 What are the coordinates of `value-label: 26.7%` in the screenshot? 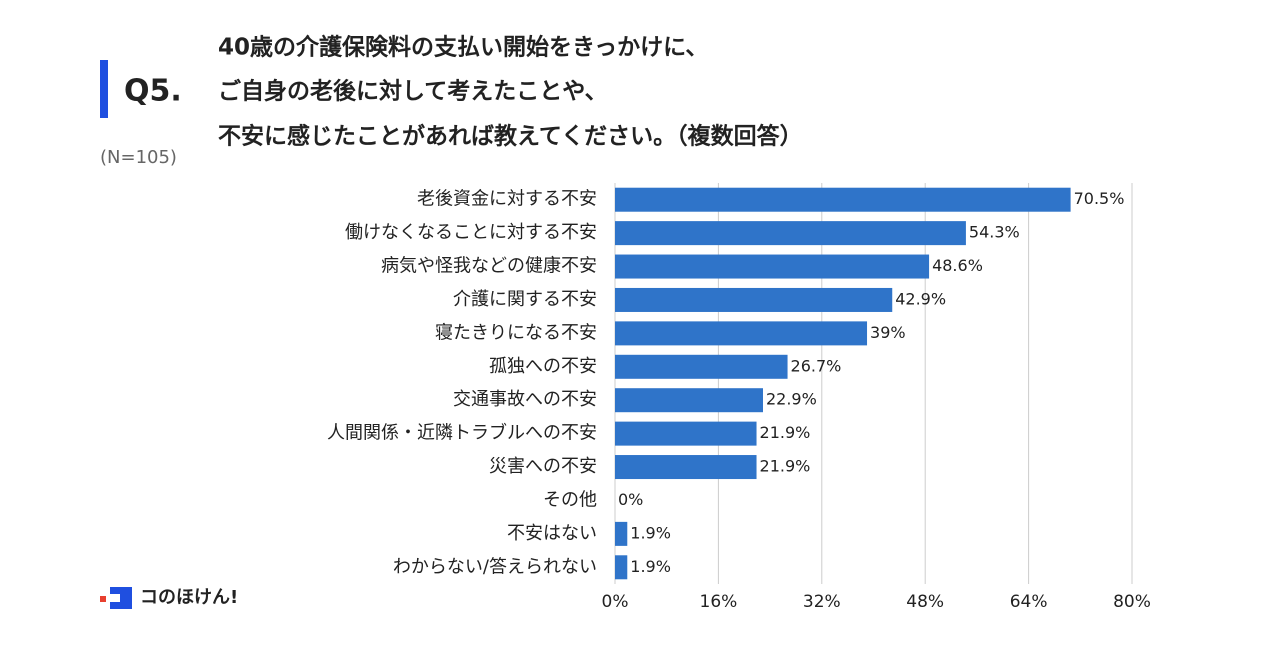 It's located at (816, 365).